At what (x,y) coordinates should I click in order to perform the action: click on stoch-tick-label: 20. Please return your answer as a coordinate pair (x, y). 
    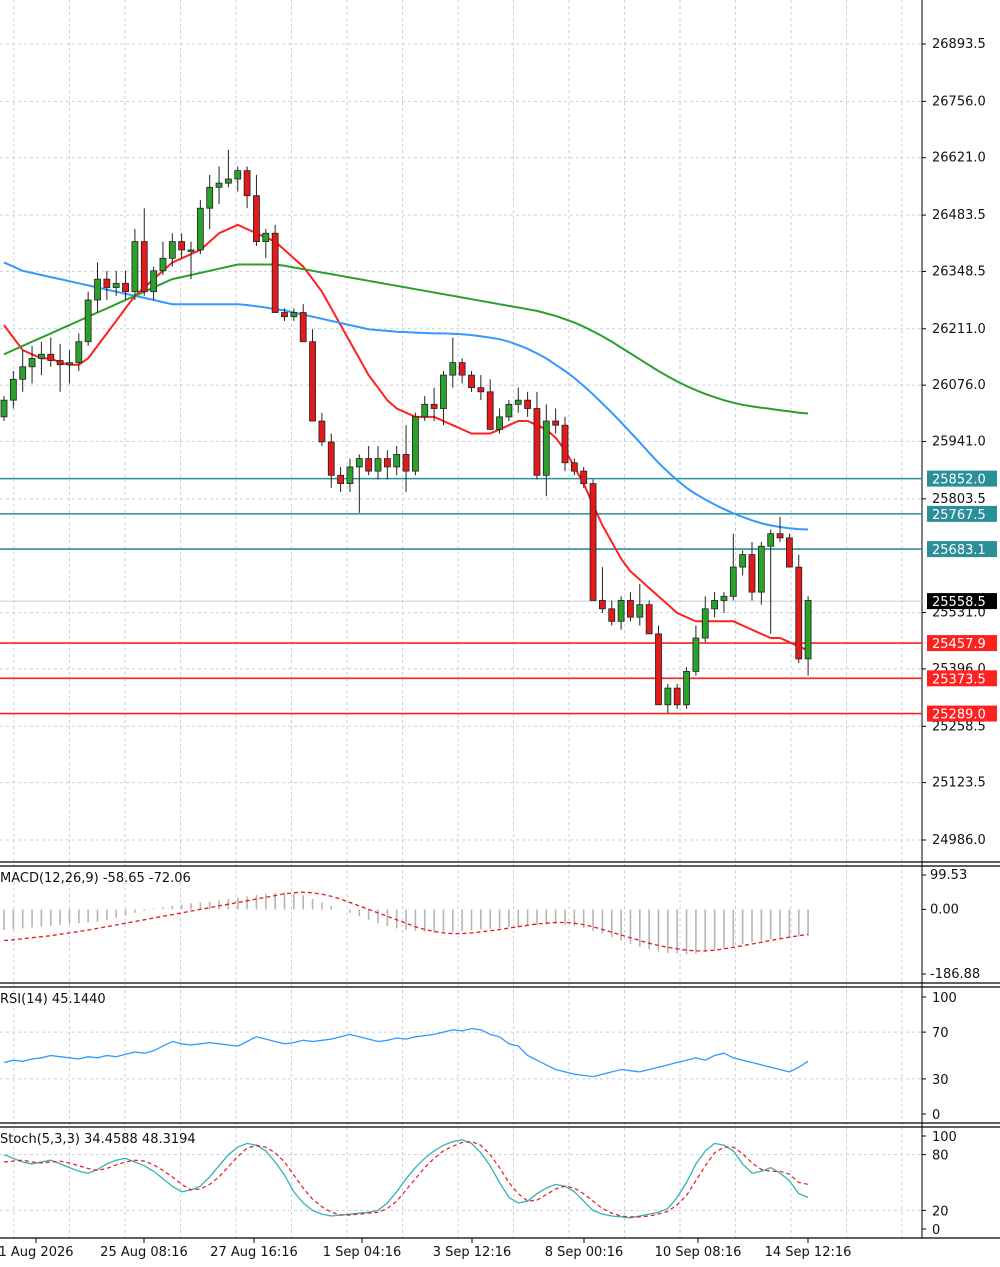
    Looking at the image, I should click on (940, 1211).